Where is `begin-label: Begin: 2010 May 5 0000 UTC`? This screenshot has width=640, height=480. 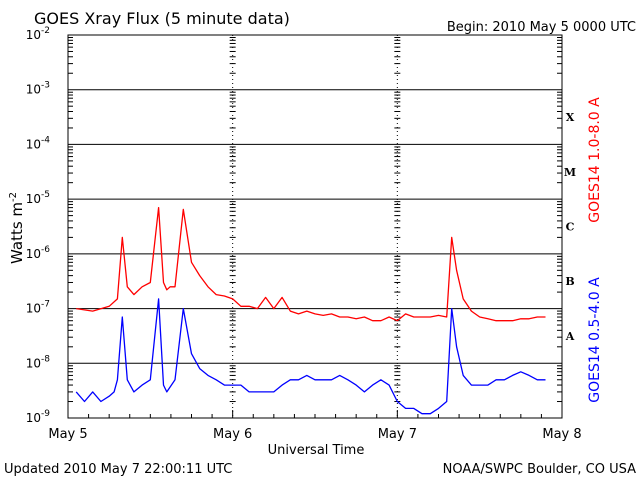 begin-label: Begin: 2010 May 5 0000 UTC is located at coordinates (541, 27).